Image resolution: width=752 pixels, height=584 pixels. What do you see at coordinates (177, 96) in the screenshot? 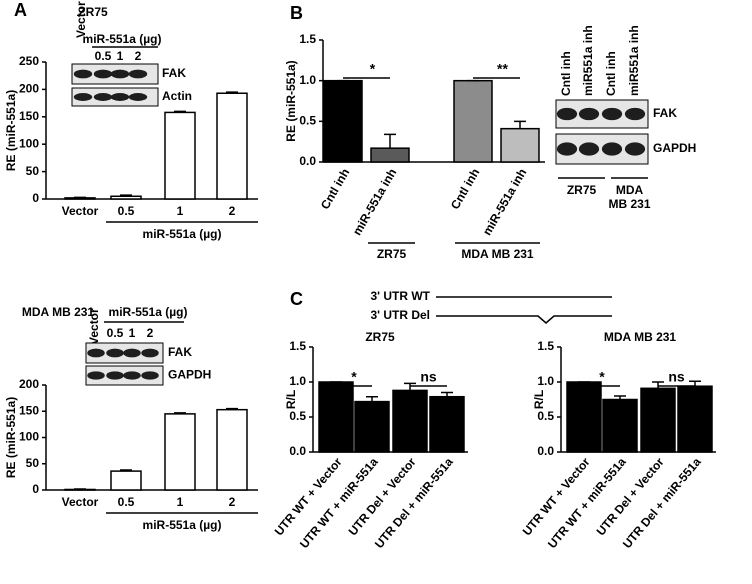
I see `blot-row-label: Actin` at bounding box center [177, 96].